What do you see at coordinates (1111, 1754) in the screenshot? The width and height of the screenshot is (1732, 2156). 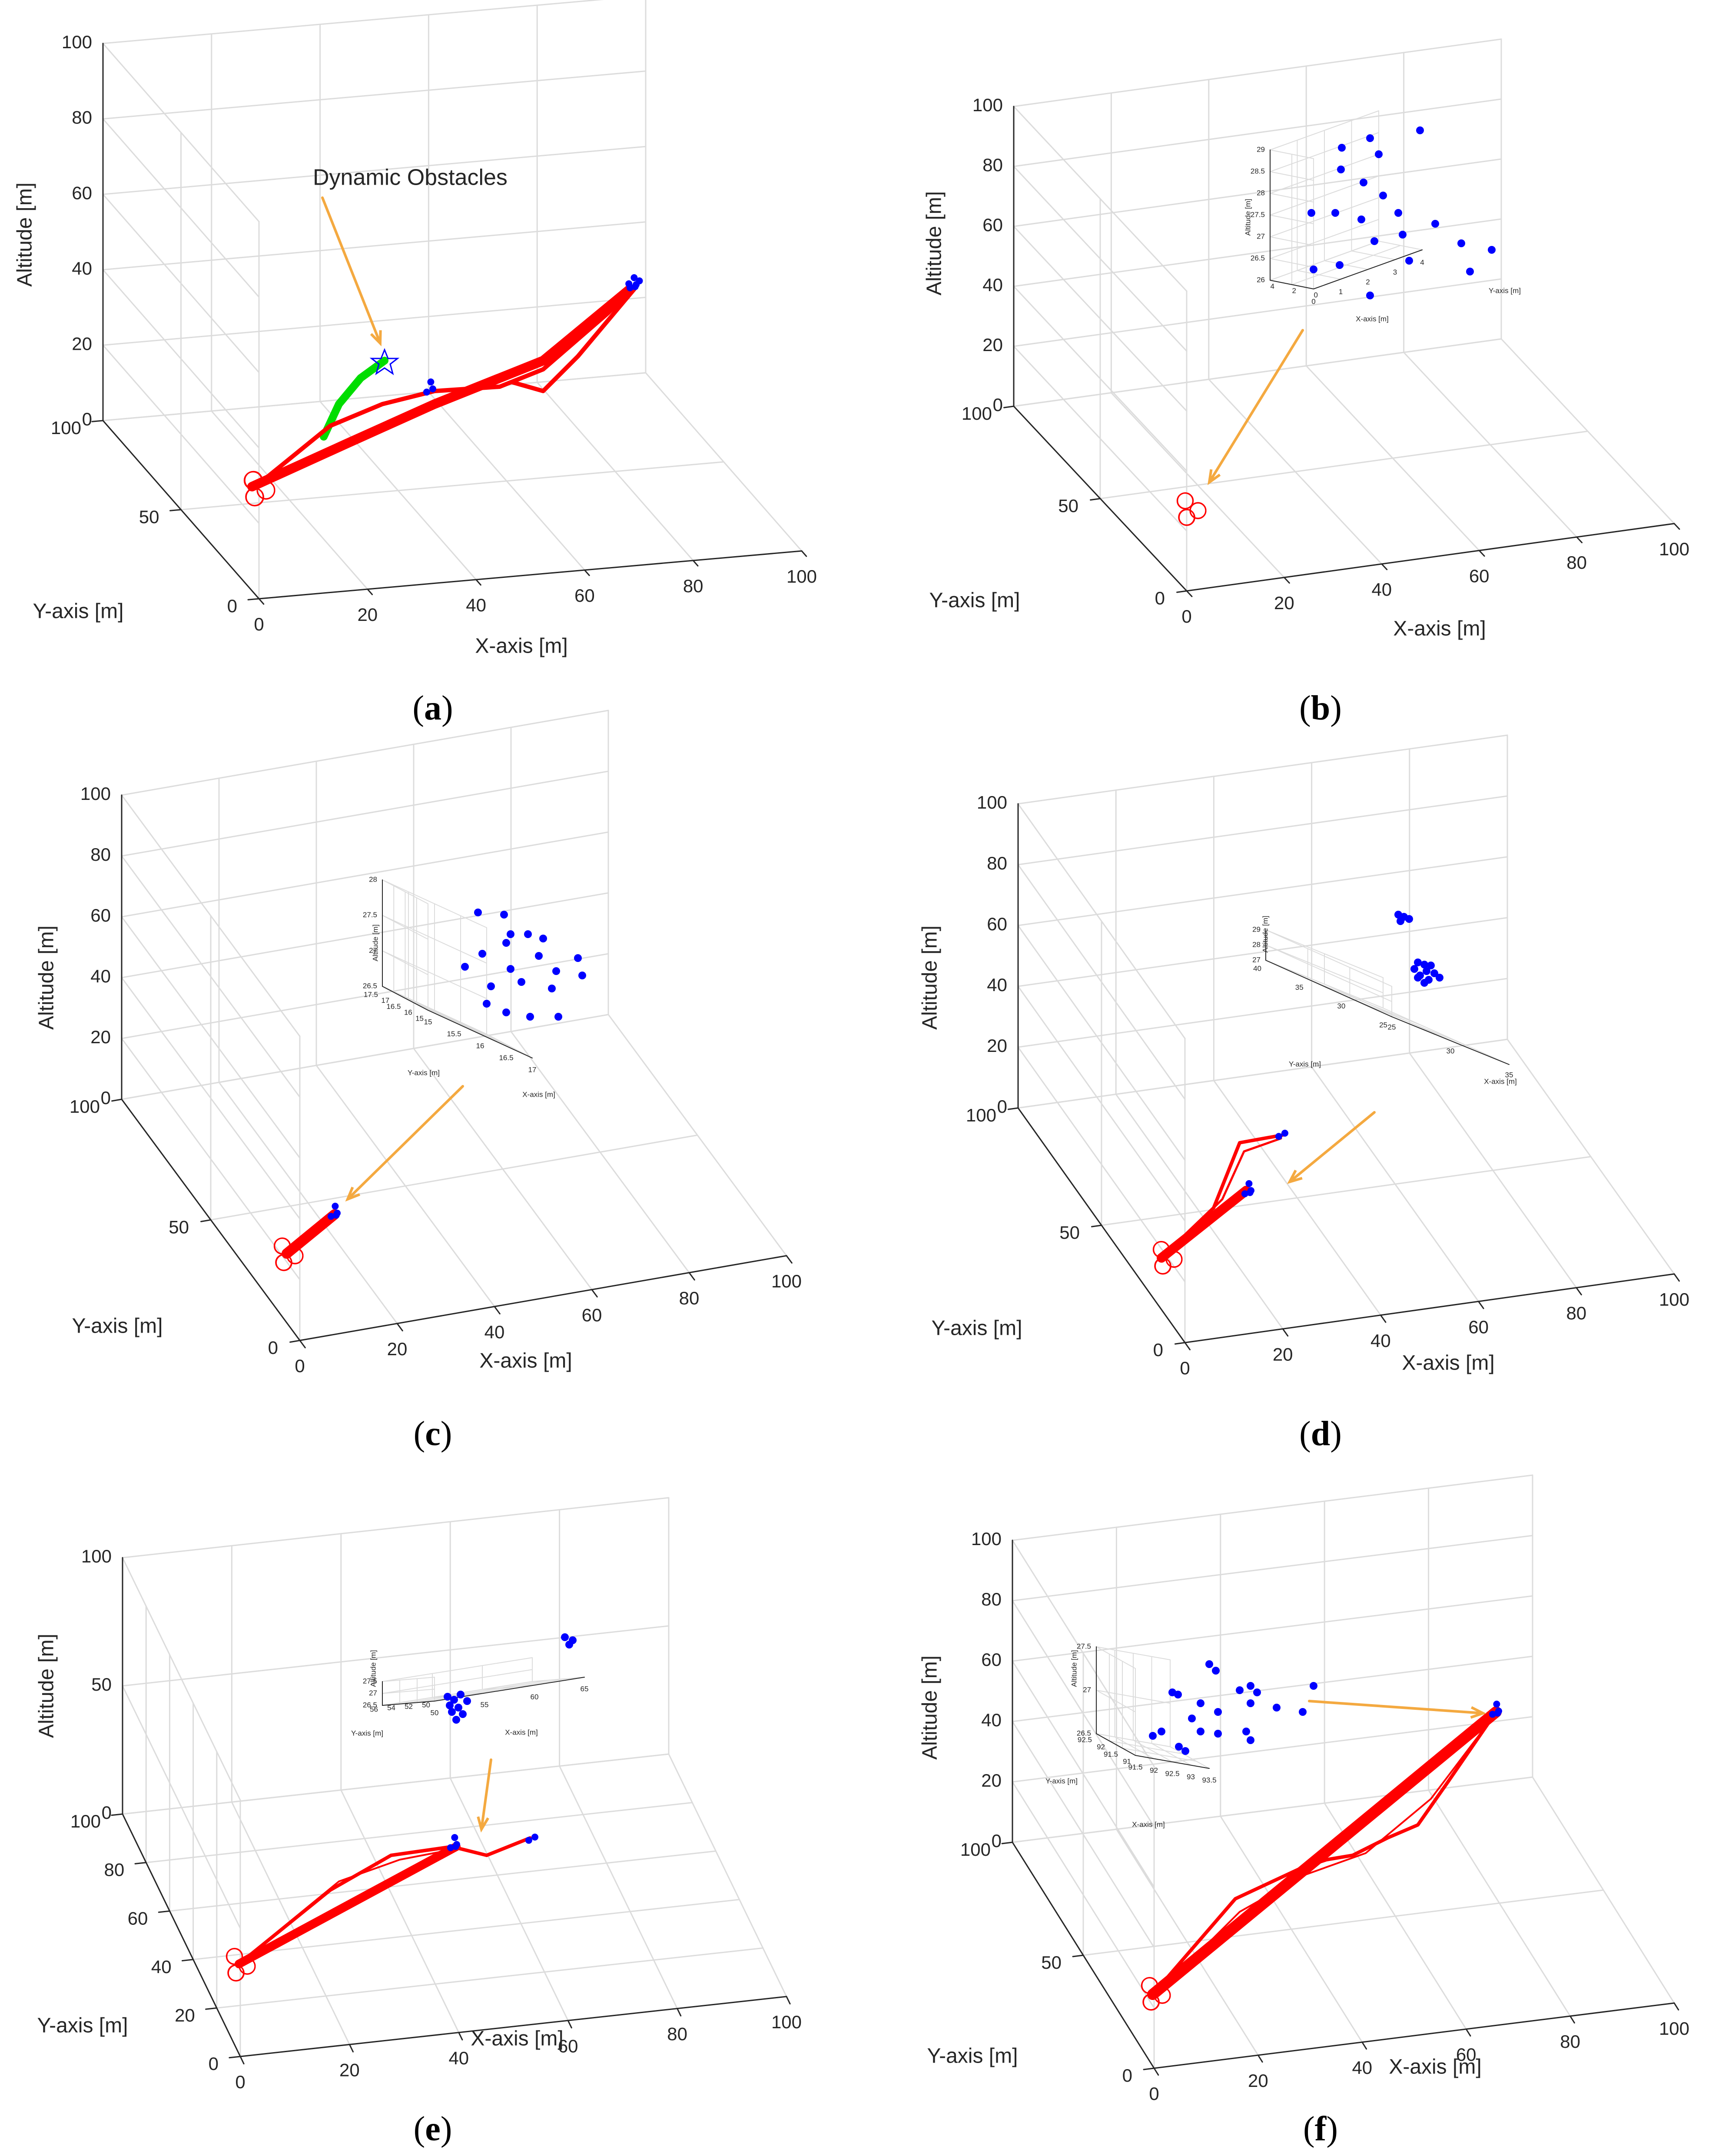 I see `inset-y-tick-label: 91.5` at bounding box center [1111, 1754].